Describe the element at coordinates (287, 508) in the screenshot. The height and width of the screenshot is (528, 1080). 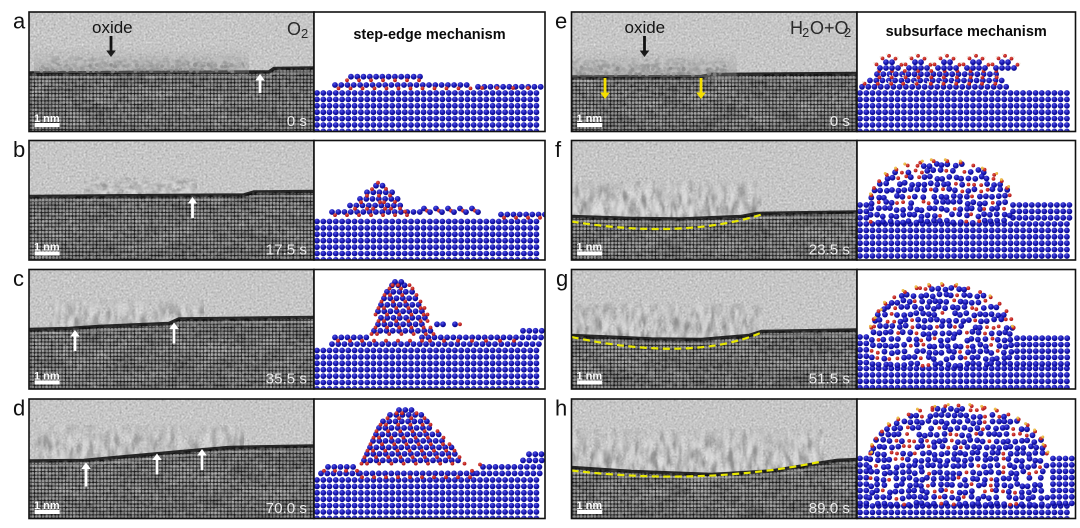
I see `svg-text: 70.0 s` at that location.